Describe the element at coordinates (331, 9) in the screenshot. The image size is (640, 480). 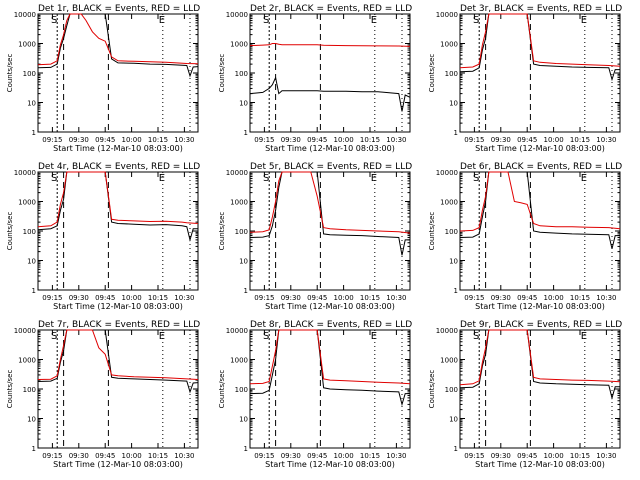
I see `chart-title: Det 2r, BLACK = Events, RED = LLD` at that location.